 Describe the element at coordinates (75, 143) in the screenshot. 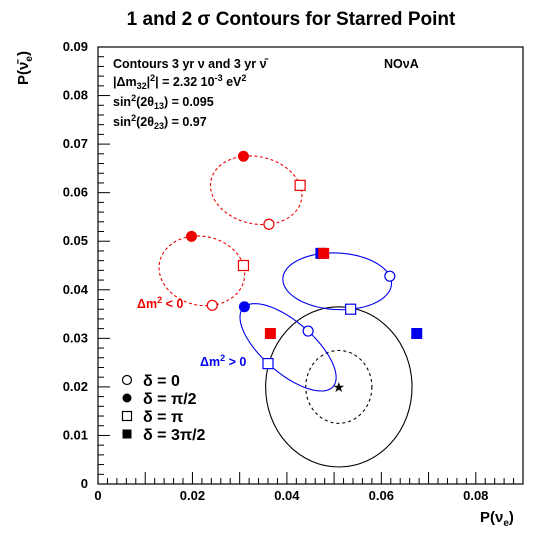

I see `y-tick-label: 0.07` at that location.